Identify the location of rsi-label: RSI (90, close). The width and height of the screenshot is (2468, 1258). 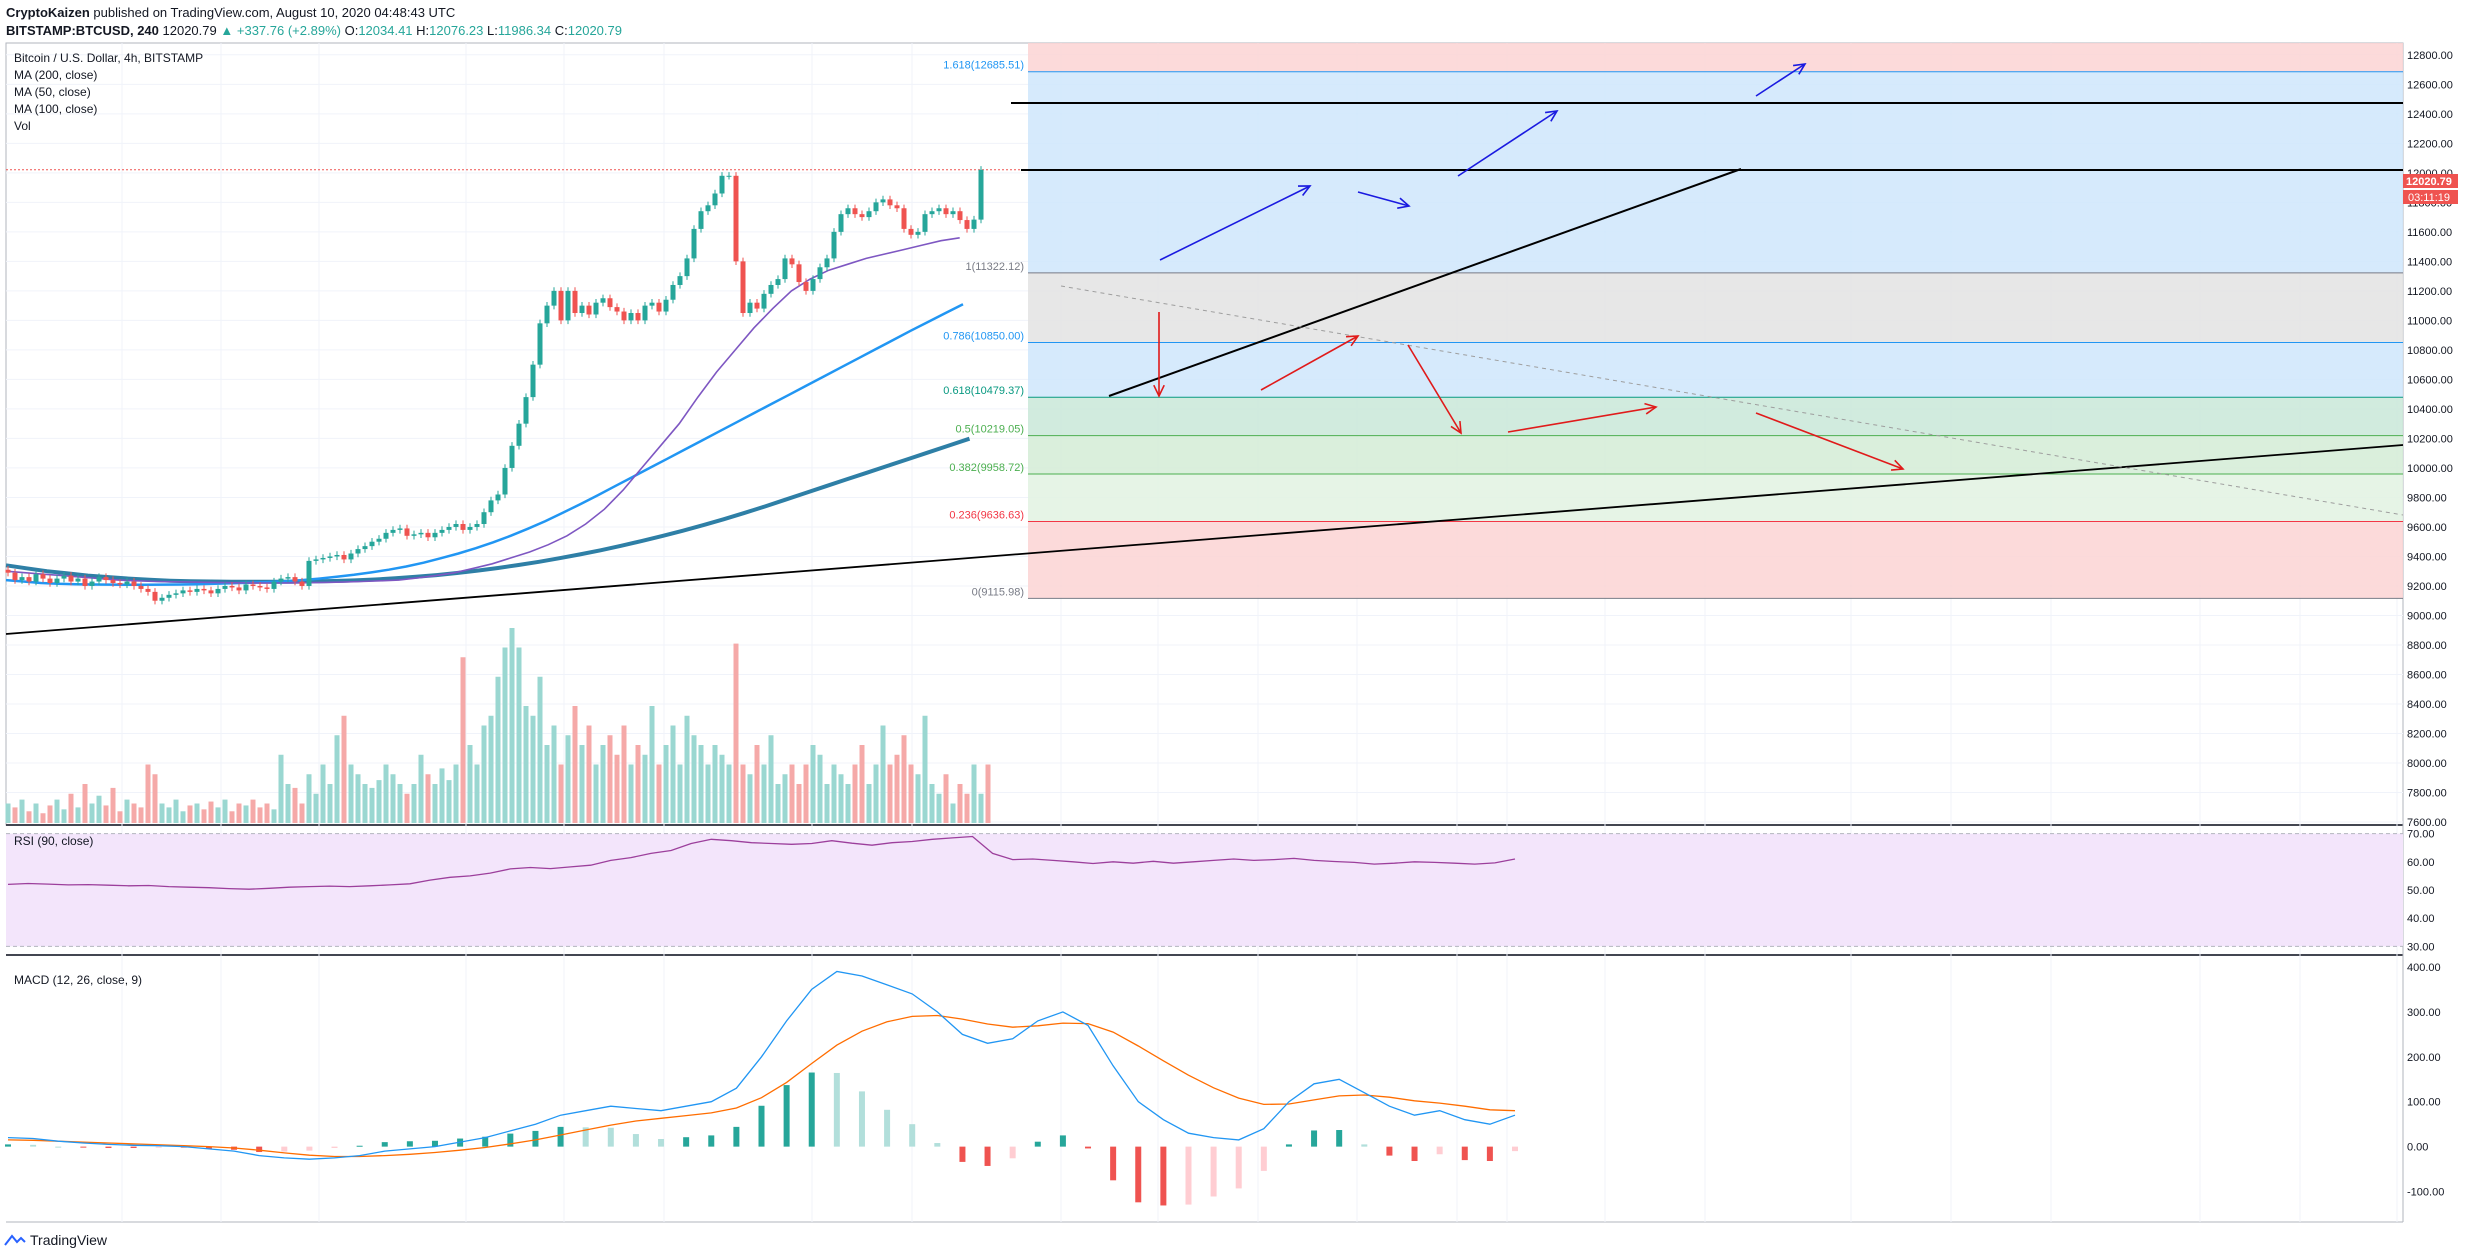
(53, 841).